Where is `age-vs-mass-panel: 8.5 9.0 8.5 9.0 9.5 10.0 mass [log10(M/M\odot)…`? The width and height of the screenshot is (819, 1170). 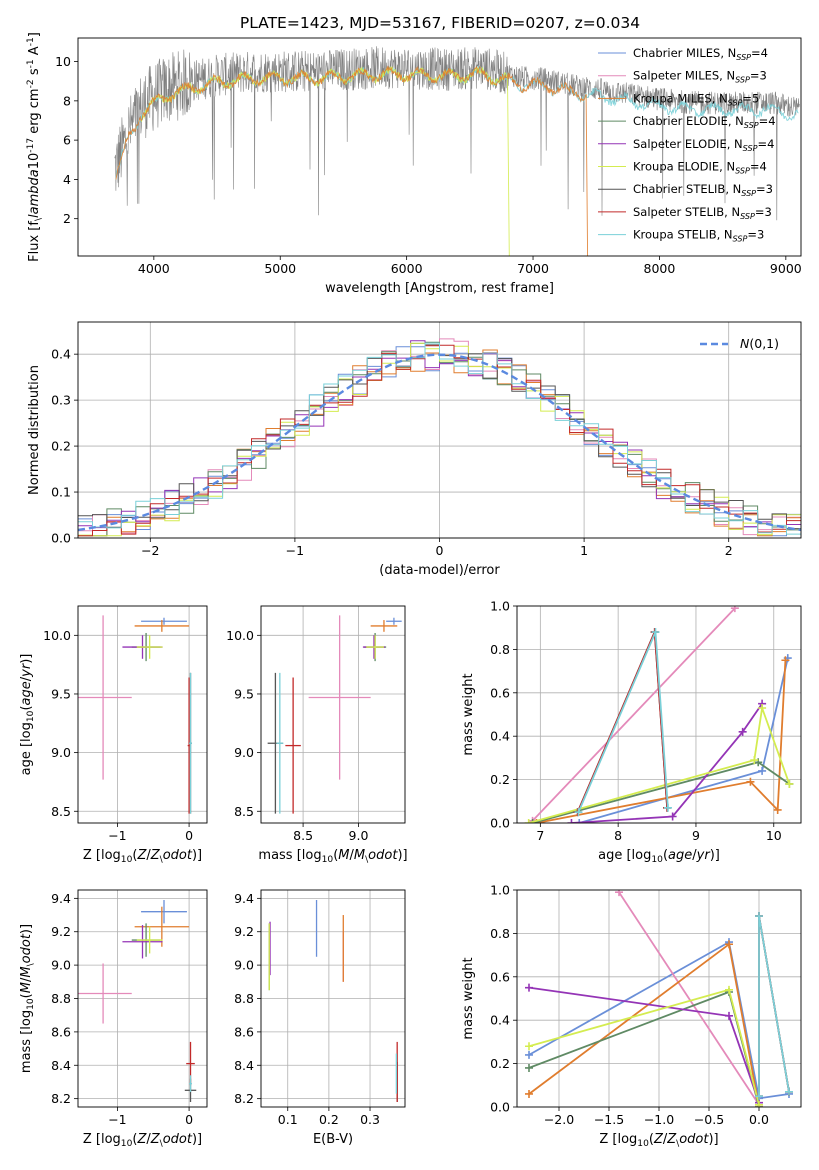 age-vs-mass-panel: 8.5 9.0 8.5 9.0 9.5 10.0 mass [log10(M/M\odot)… is located at coordinates (317, 735).